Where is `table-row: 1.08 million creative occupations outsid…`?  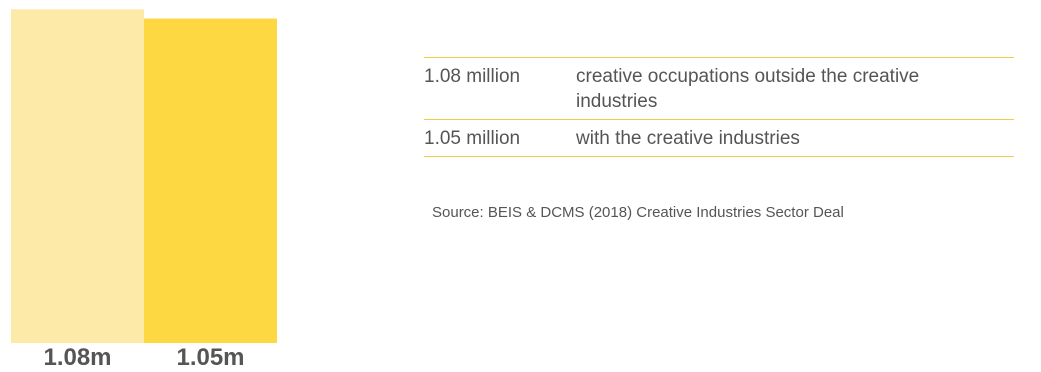 table-row: 1.08 million creative occupations outsid… is located at coordinates (719, 88).